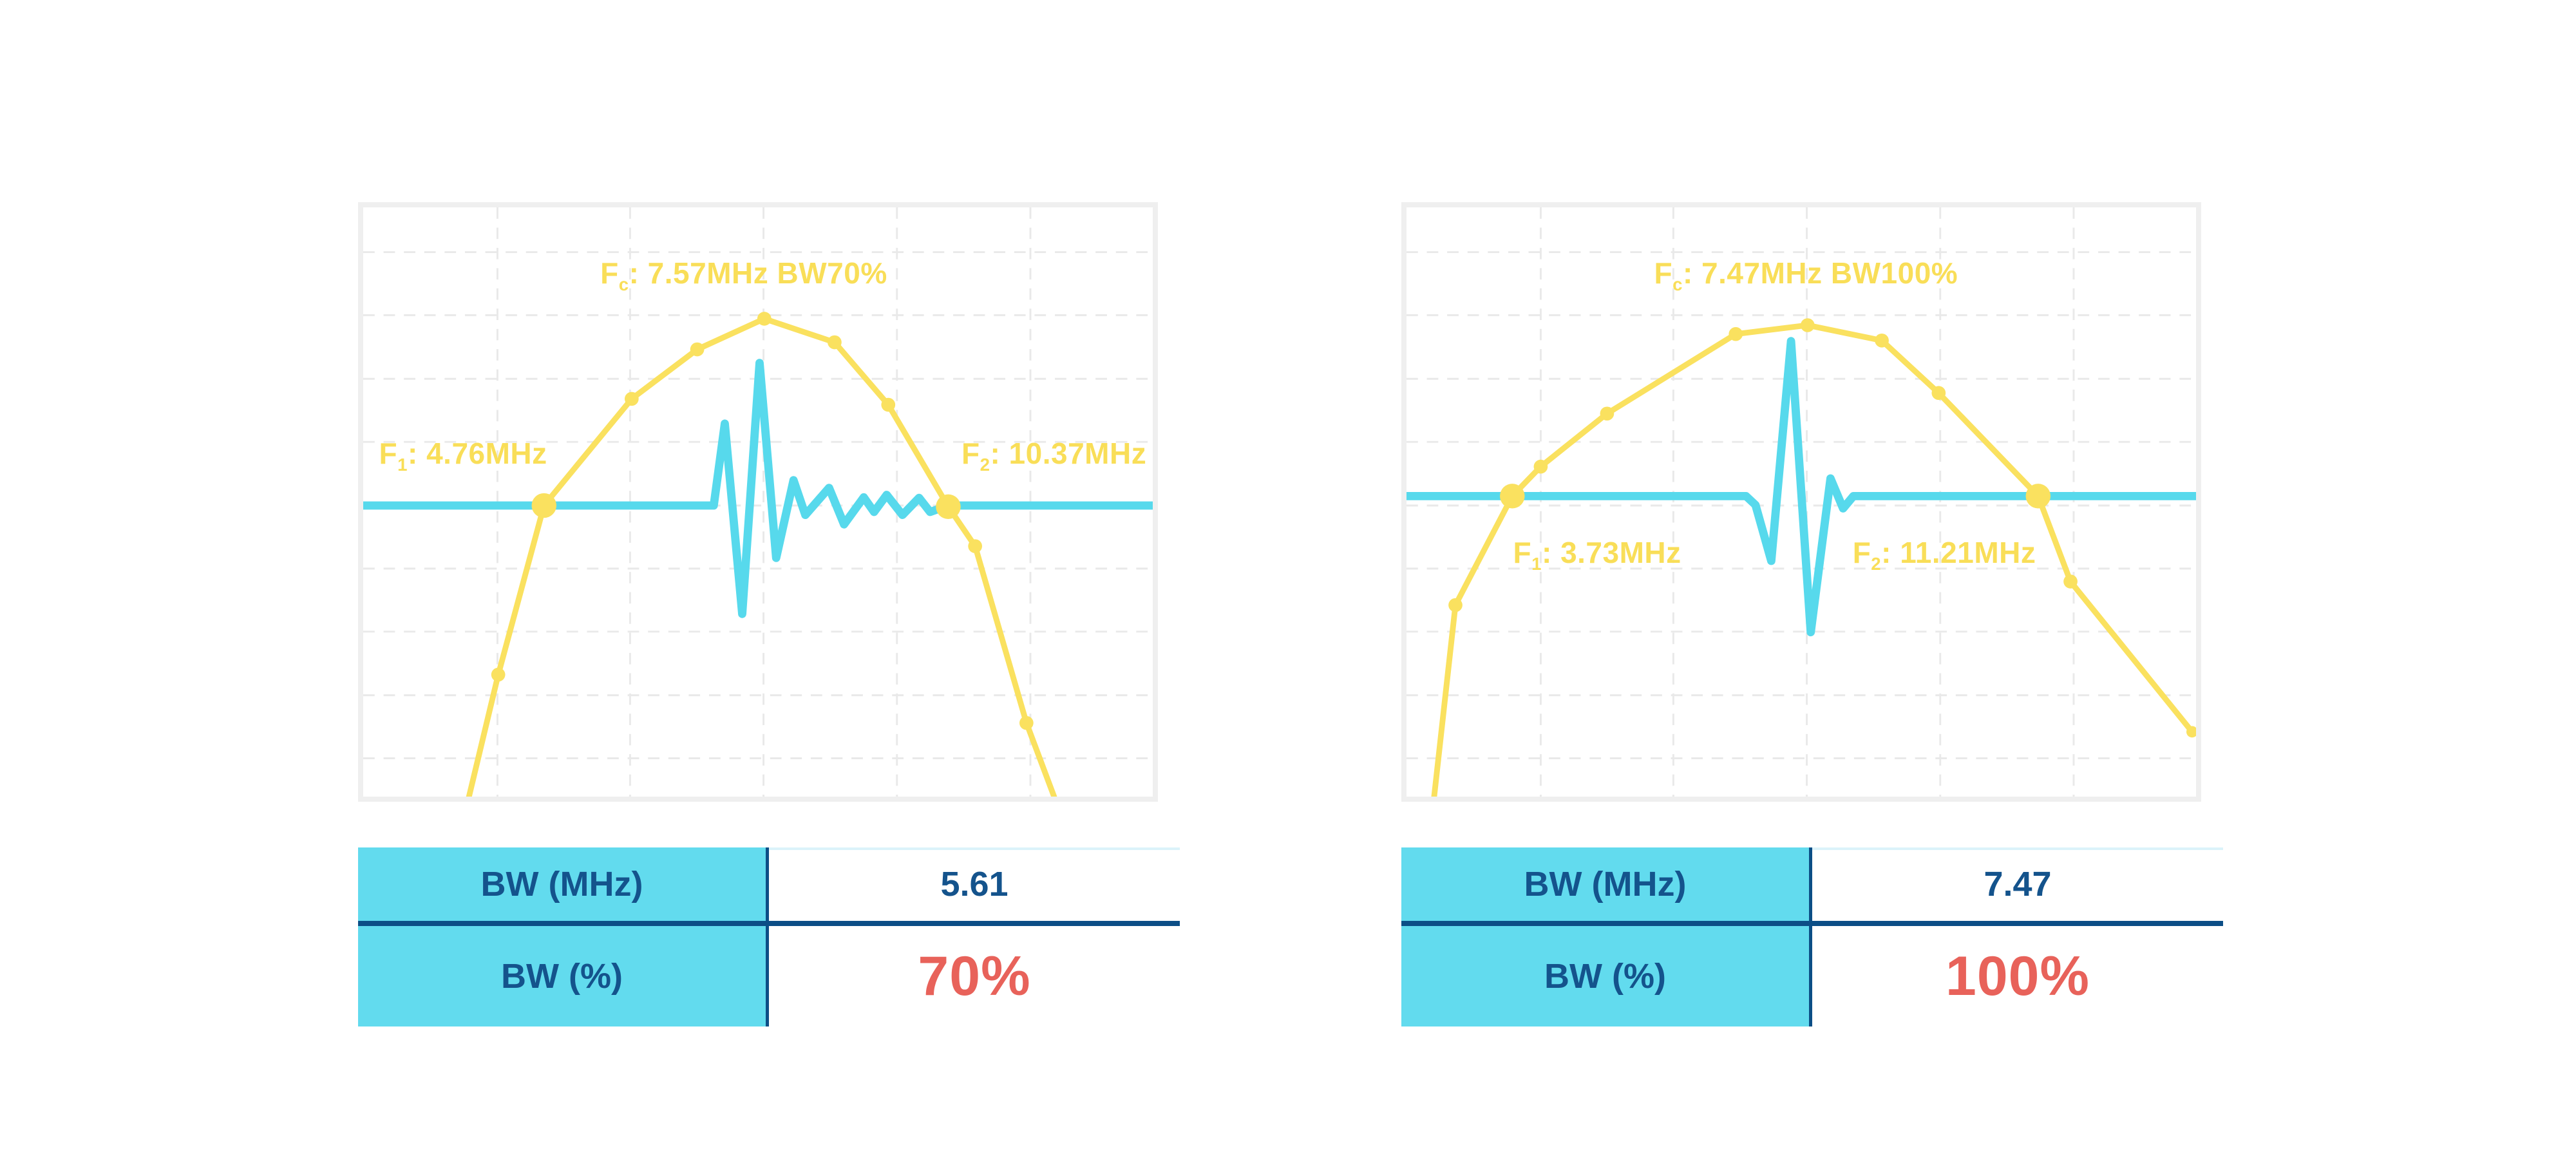 The height and width of the screenshot is (1154, 2576). I want to click on bw-table-70: BW (MHz) 5.61 BW (%) 70%, so click(769, 936).